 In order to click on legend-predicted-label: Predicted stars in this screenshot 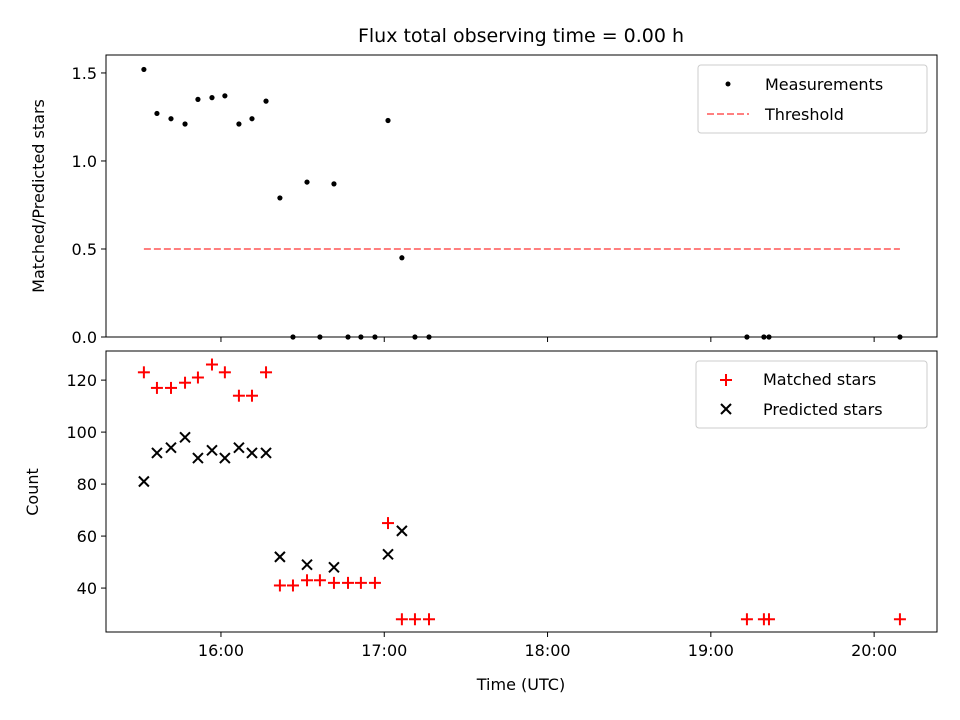, I will do `click(823, 409)`.